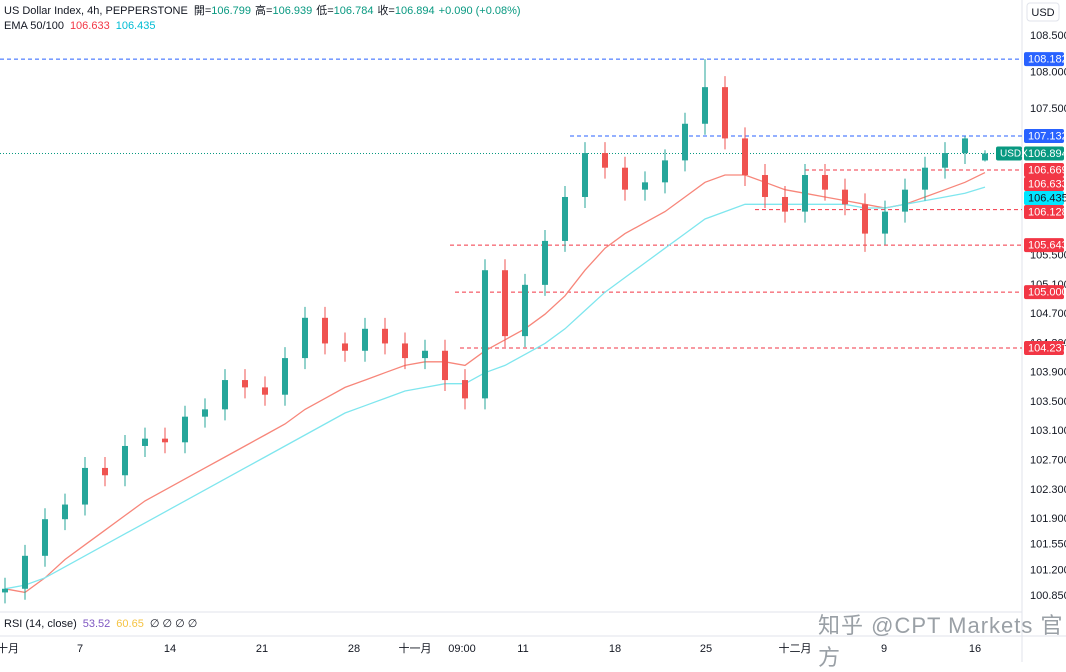 This screenshot has height=672, width=1066. Describe the element at coordinates (9, 648) in the screenshot. I see `x-tick-label: 十月` at that location.